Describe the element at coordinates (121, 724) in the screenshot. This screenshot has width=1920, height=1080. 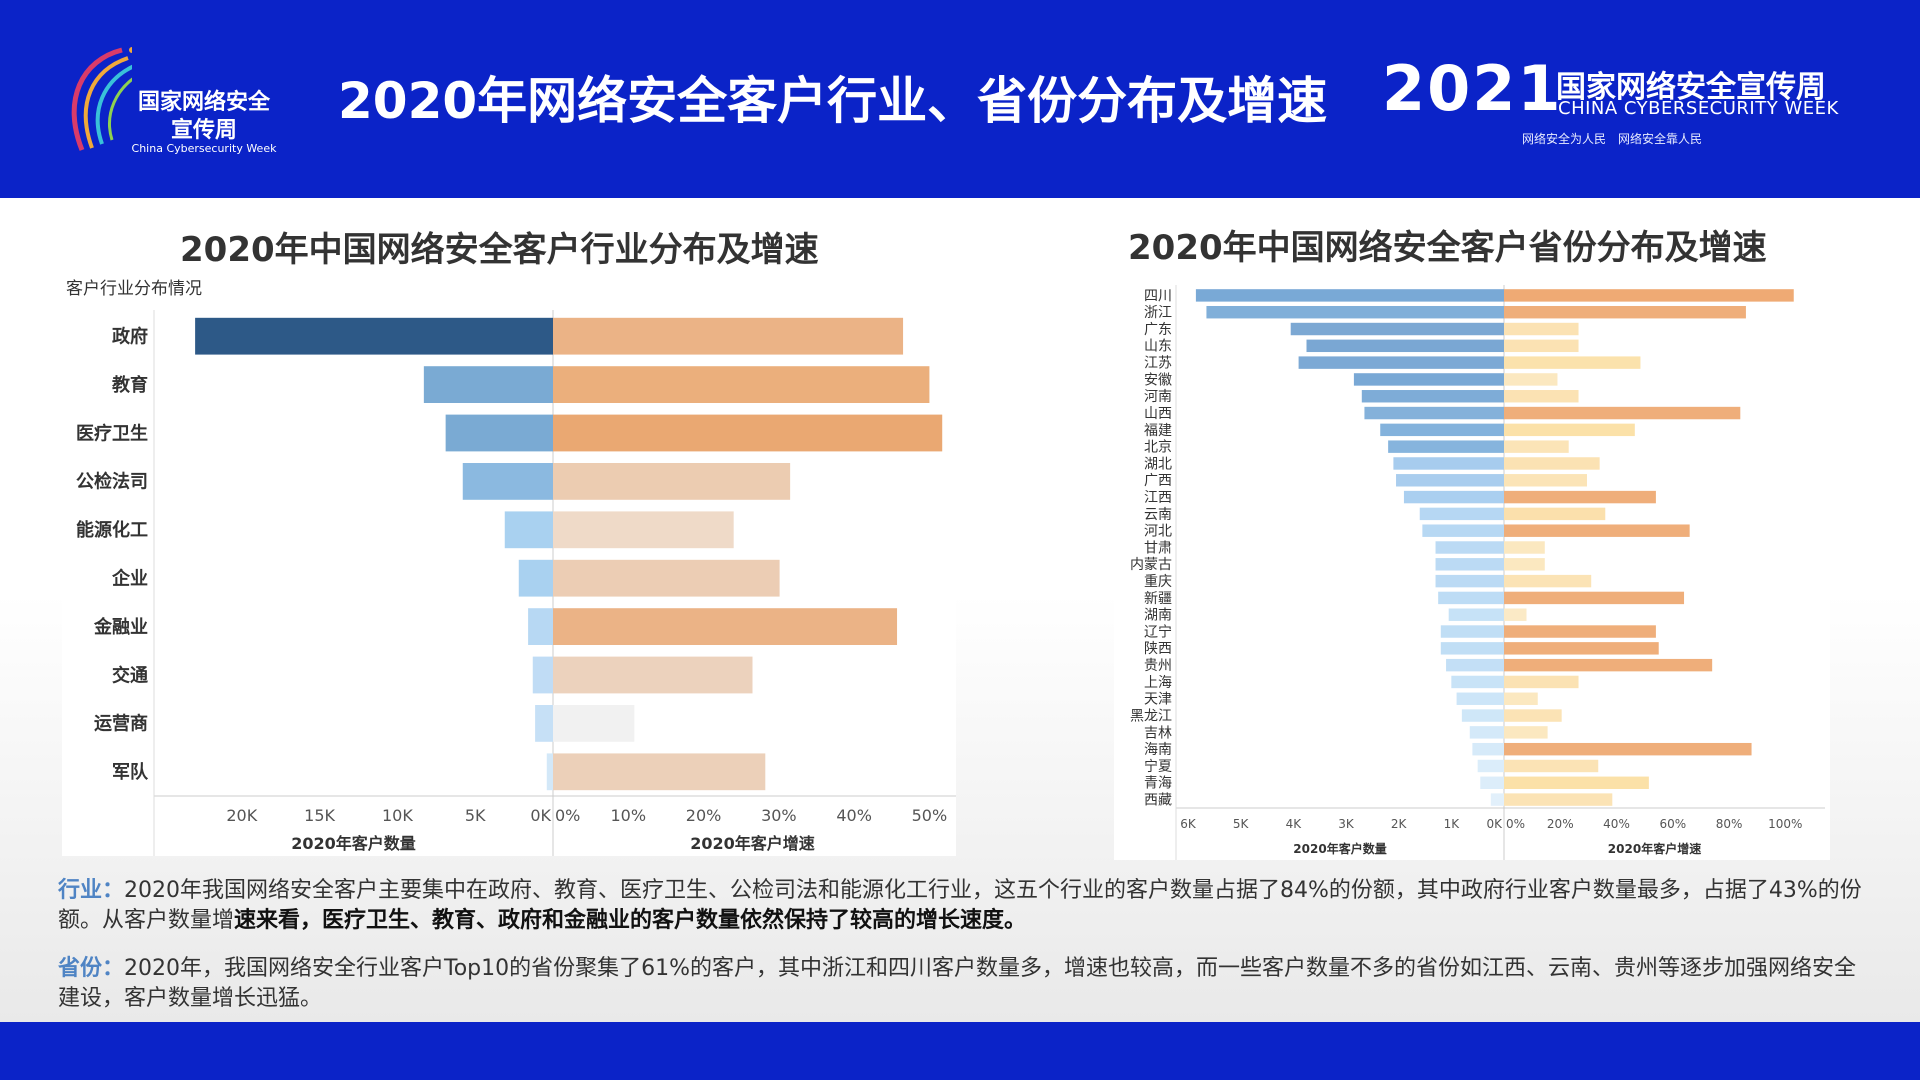
I see `category-label: 运营商` at that location.